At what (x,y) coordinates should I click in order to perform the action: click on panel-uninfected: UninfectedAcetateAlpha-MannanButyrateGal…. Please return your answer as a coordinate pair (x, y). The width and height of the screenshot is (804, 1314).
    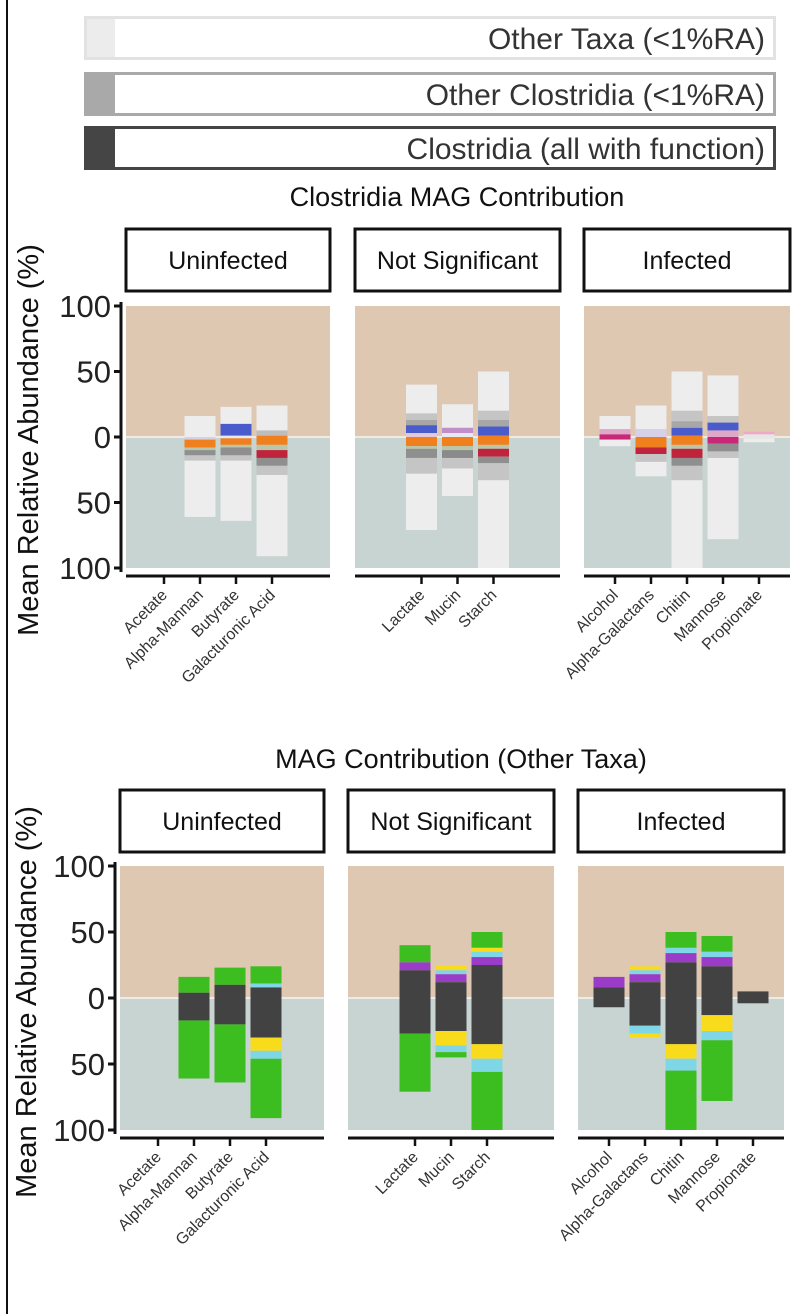
    Looking at the image, I should click on (220, 1018).